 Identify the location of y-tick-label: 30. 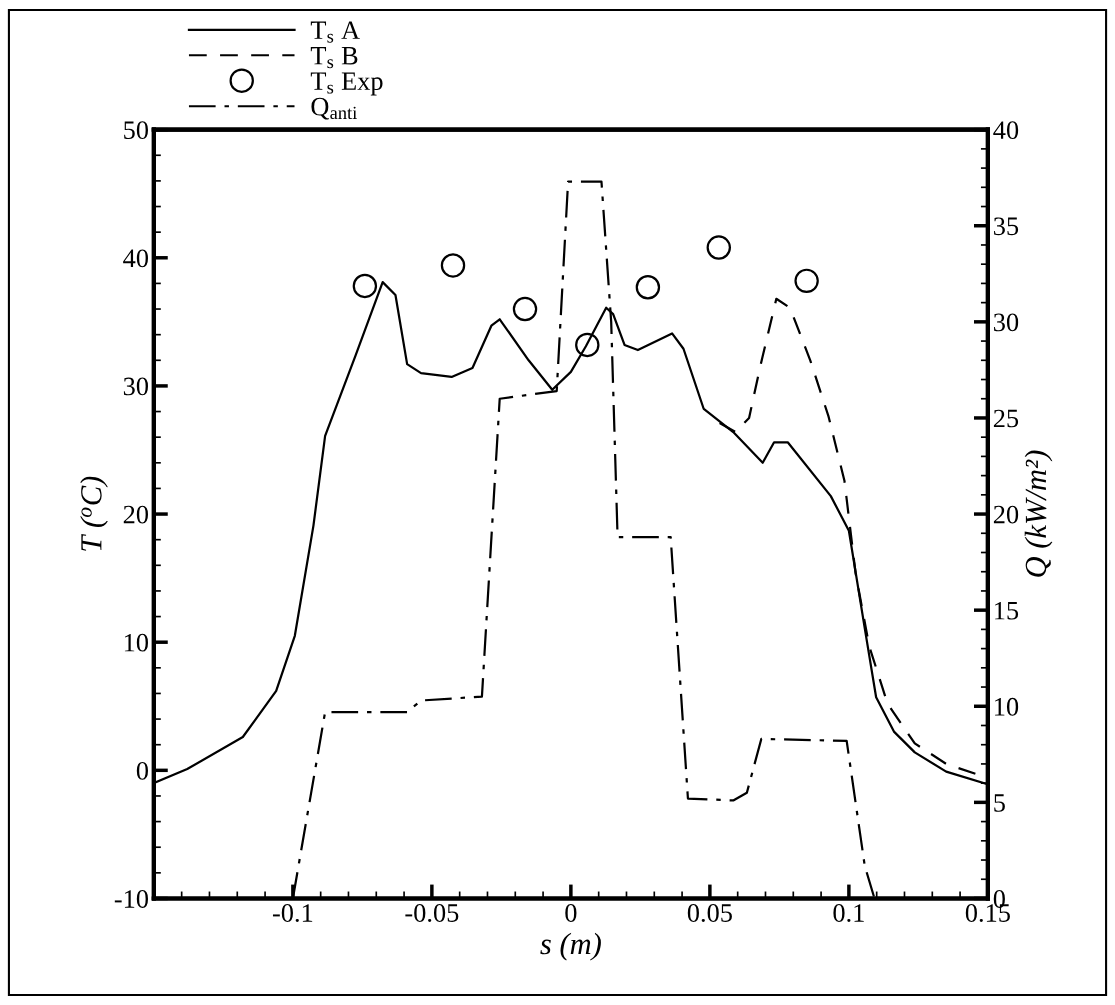
(135, 386).